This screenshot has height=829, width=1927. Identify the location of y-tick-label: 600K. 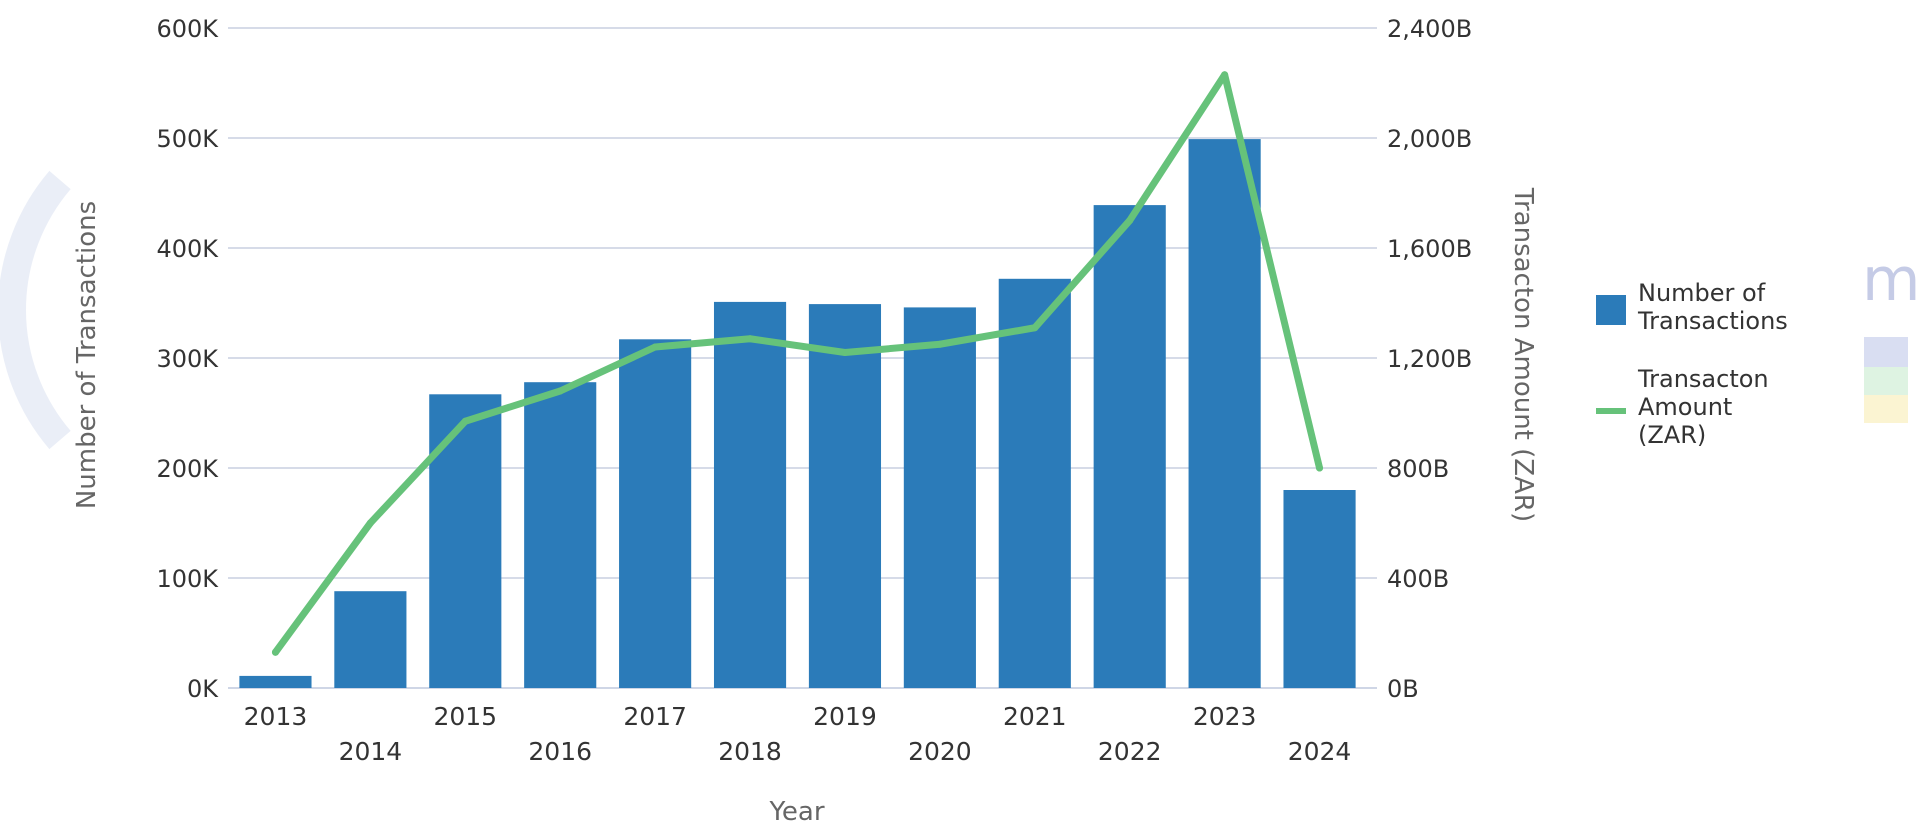
(187, 29).